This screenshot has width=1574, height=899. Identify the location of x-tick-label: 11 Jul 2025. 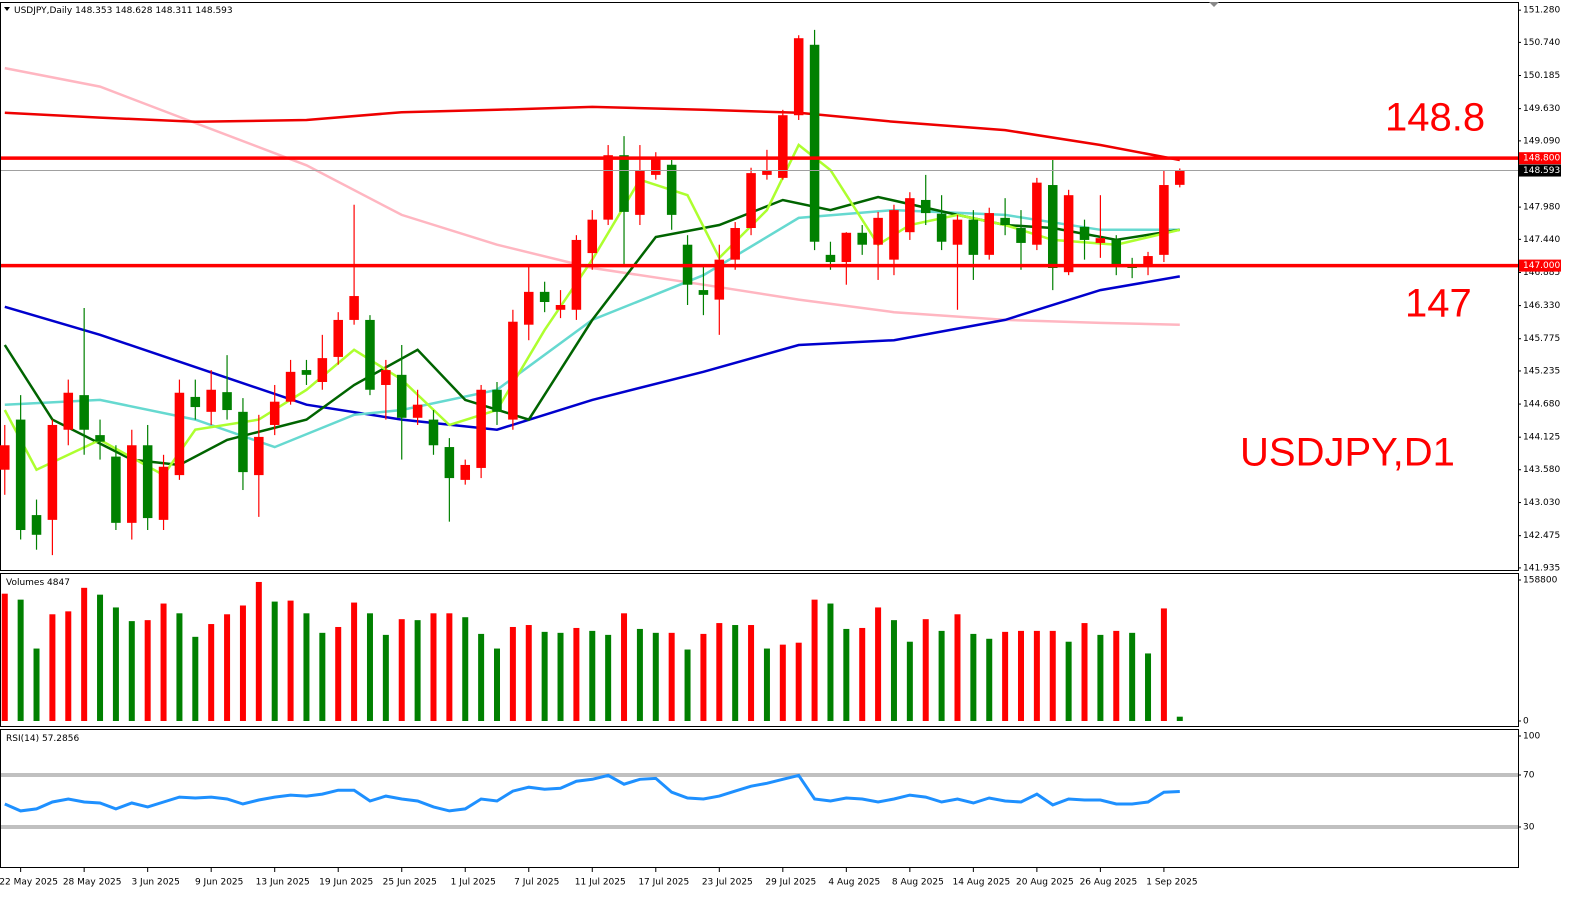
(600, 883).